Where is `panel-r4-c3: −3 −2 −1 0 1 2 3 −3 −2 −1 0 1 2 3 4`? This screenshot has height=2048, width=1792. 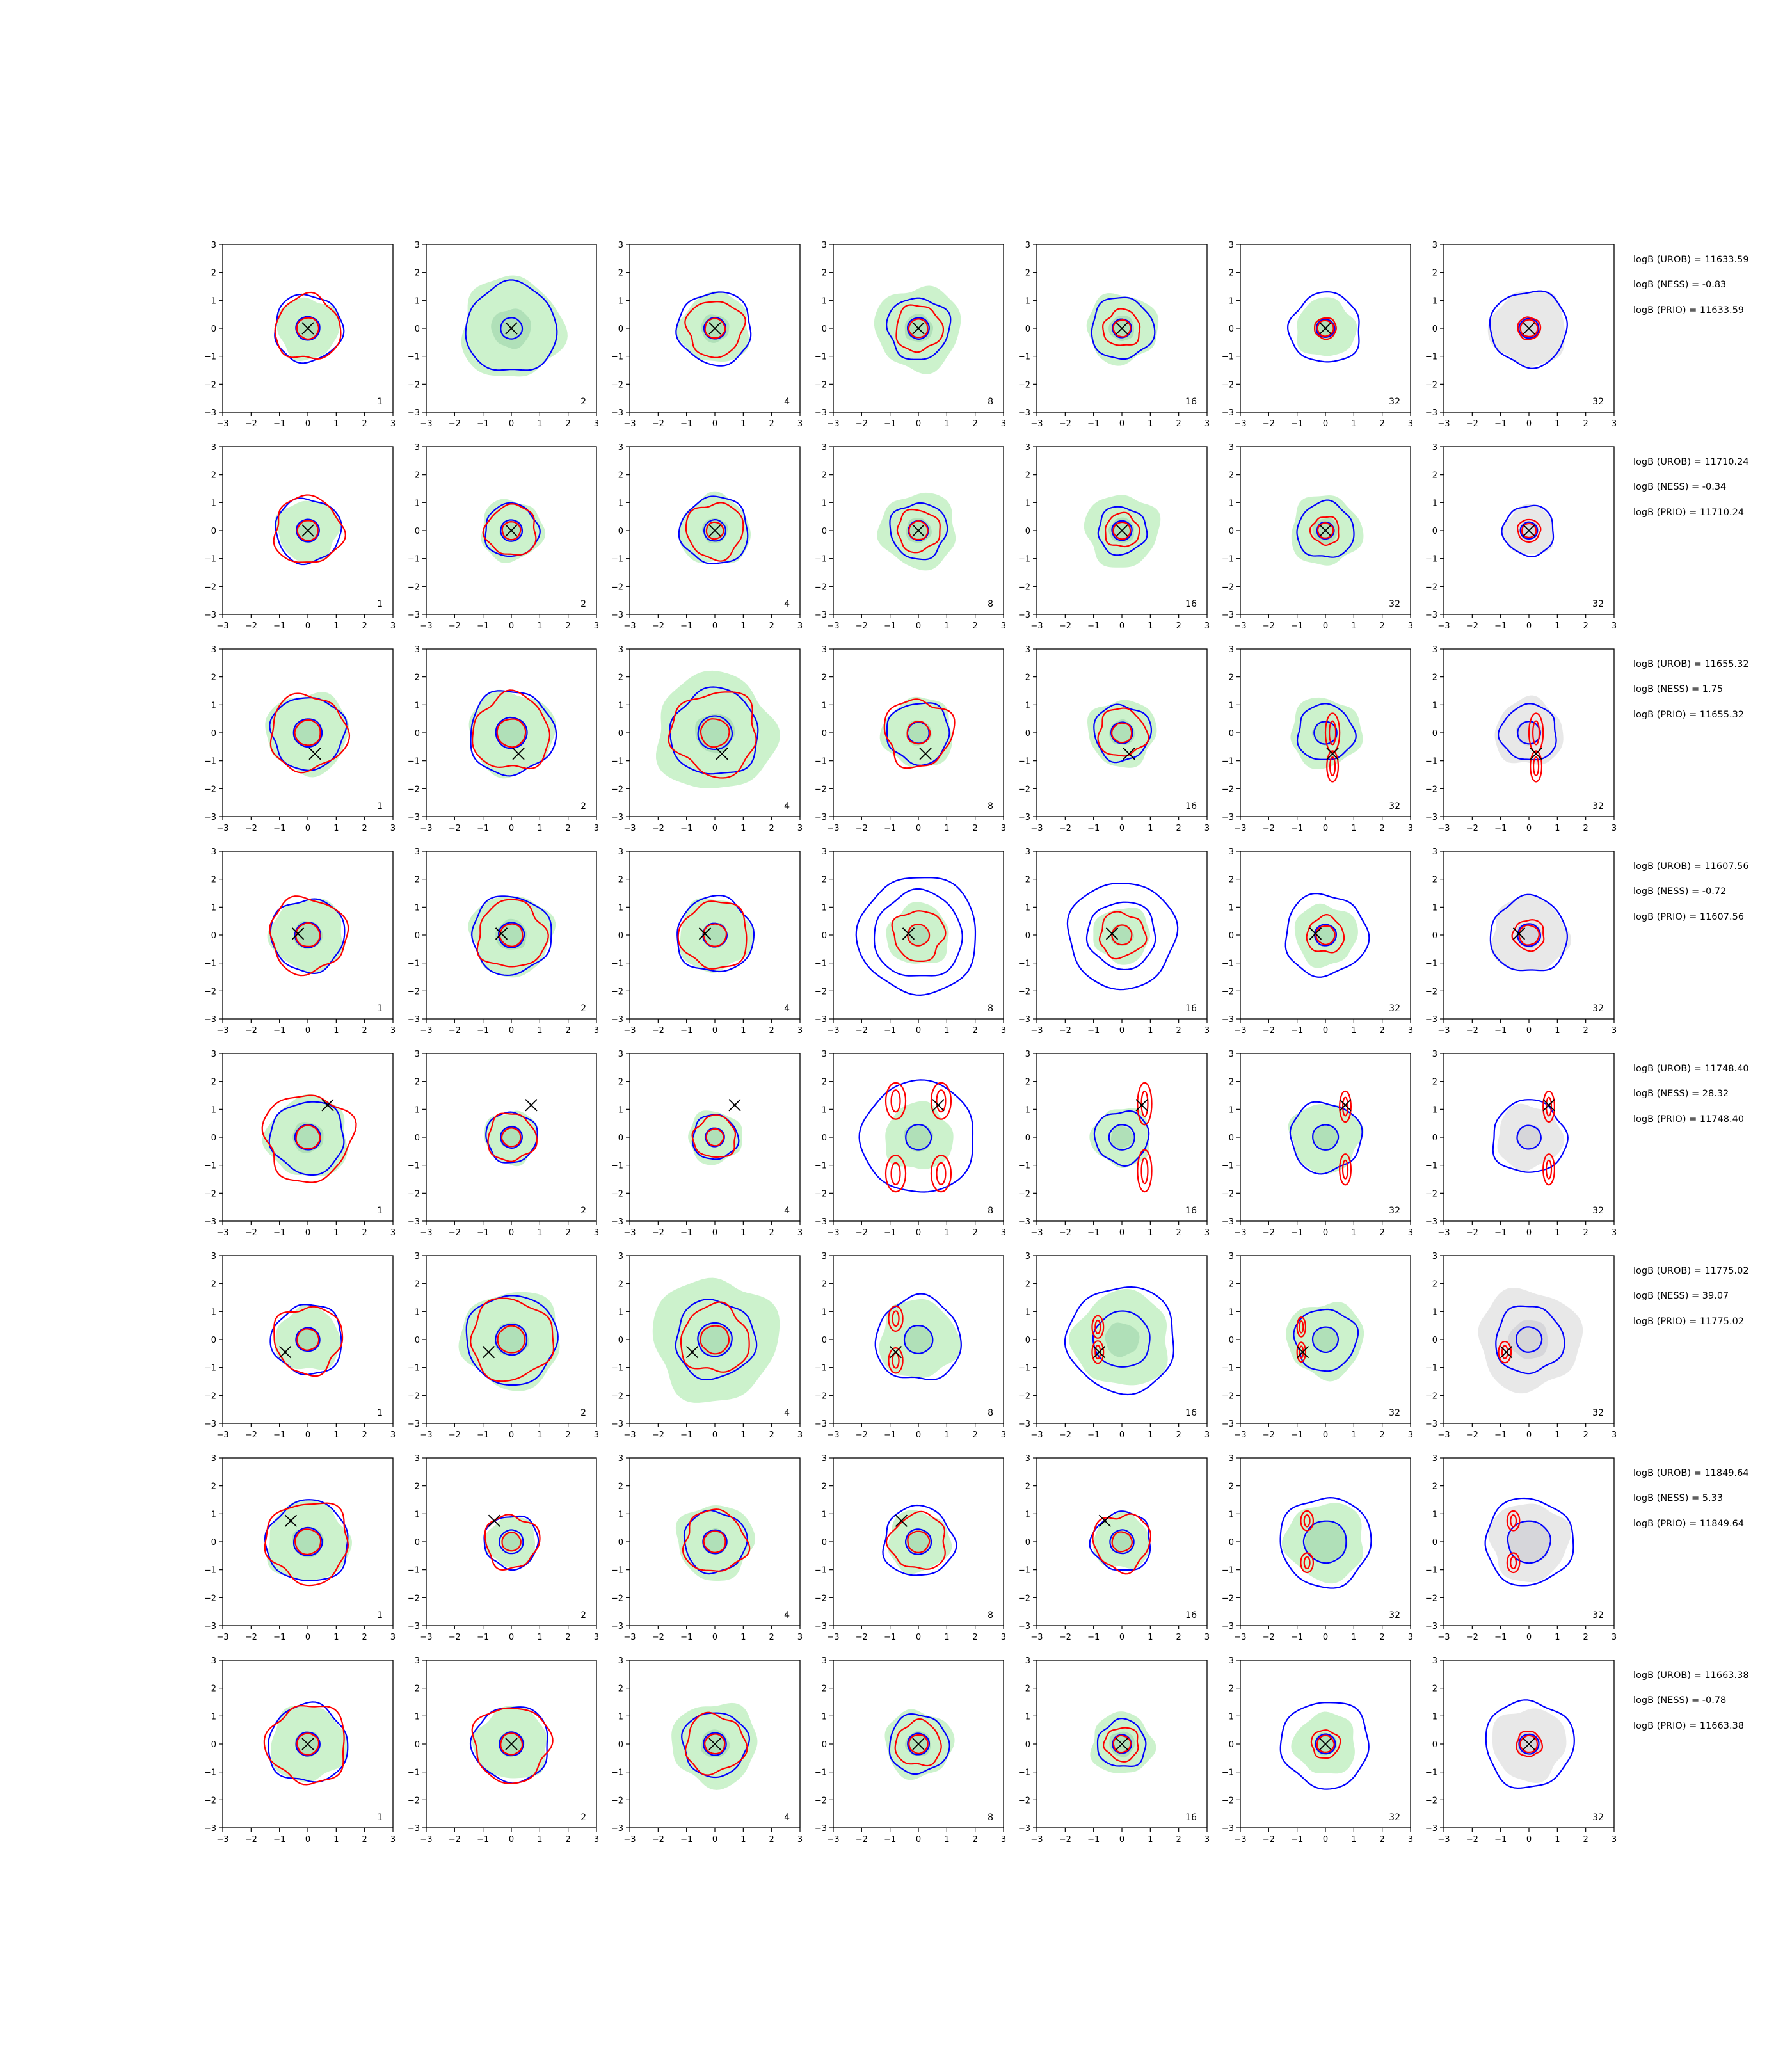
panel-r4-c3: −3 −2 −1 0 1 2 3 −3 −2 −1 0 1 2 3 4 is located at coordinates (707, 941).